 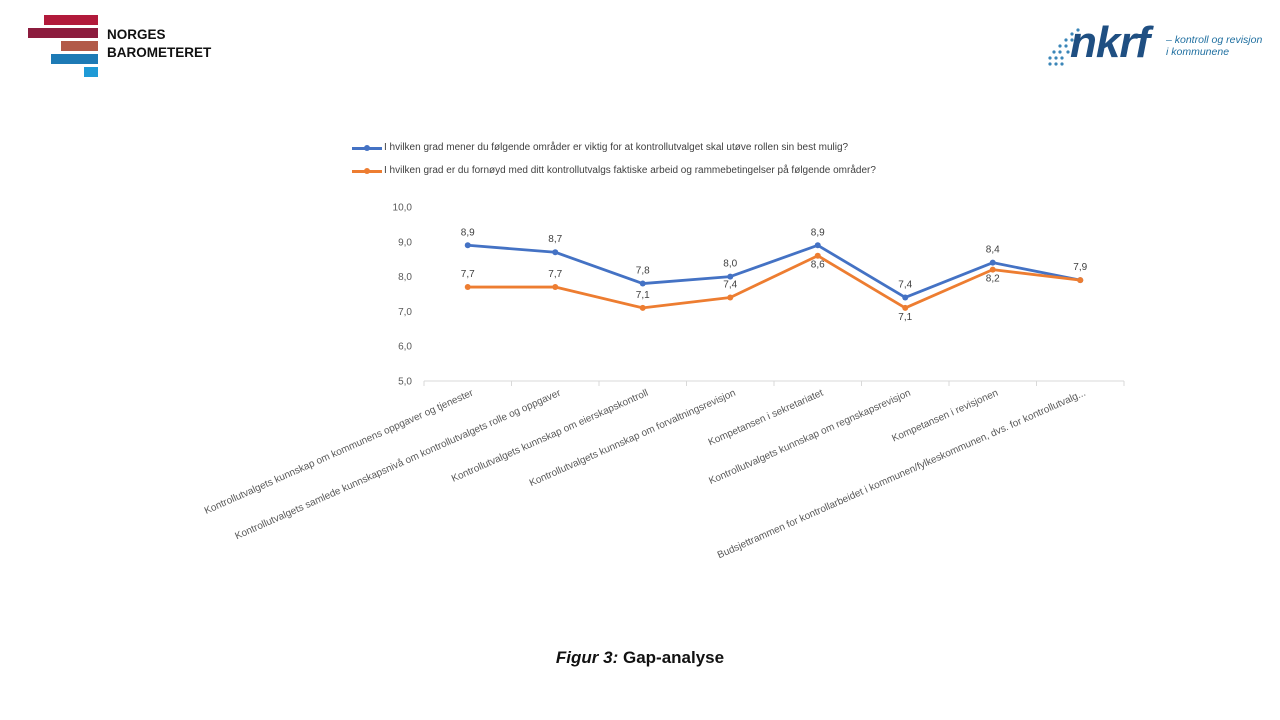 I want to click on norgesbarometeret-logo: NORGES BAROMETERET, so click(x=128, y=49).